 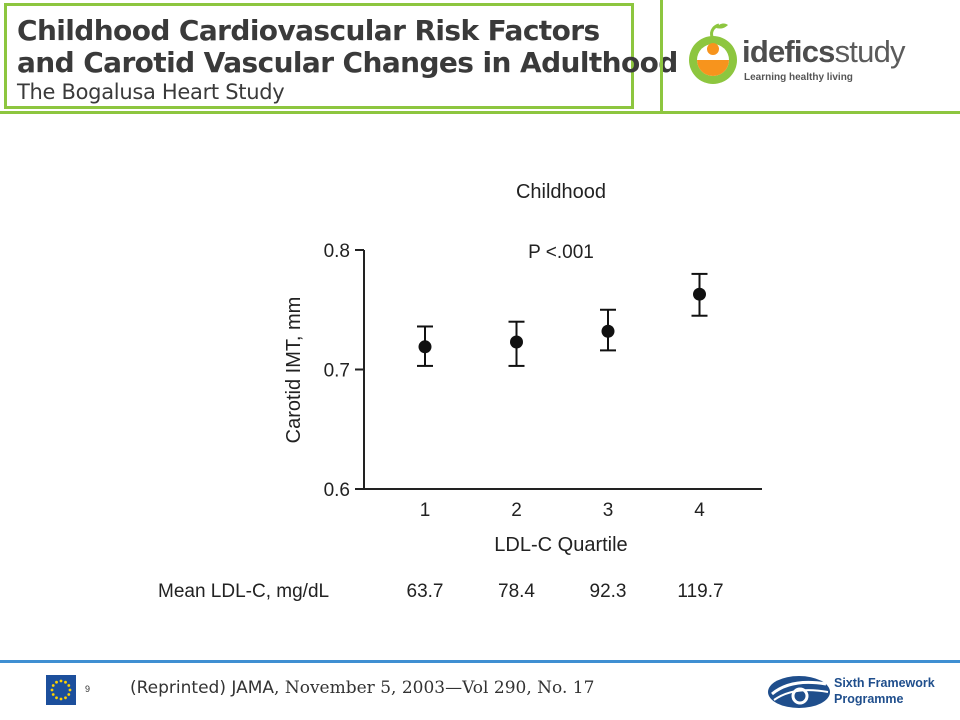 I want to click on p-value-annotation: P <.001, so click(x=561, y=252).